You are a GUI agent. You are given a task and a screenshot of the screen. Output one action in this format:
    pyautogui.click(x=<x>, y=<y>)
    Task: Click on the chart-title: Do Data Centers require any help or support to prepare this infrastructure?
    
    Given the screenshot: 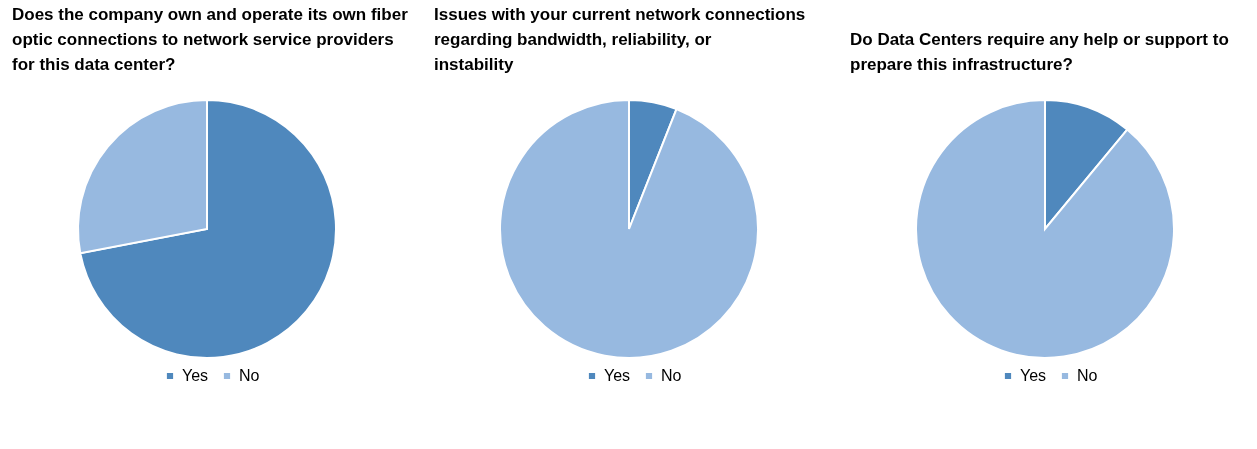 What is the action you would take?
    pyautogui.click(x=1039, y=52)
    